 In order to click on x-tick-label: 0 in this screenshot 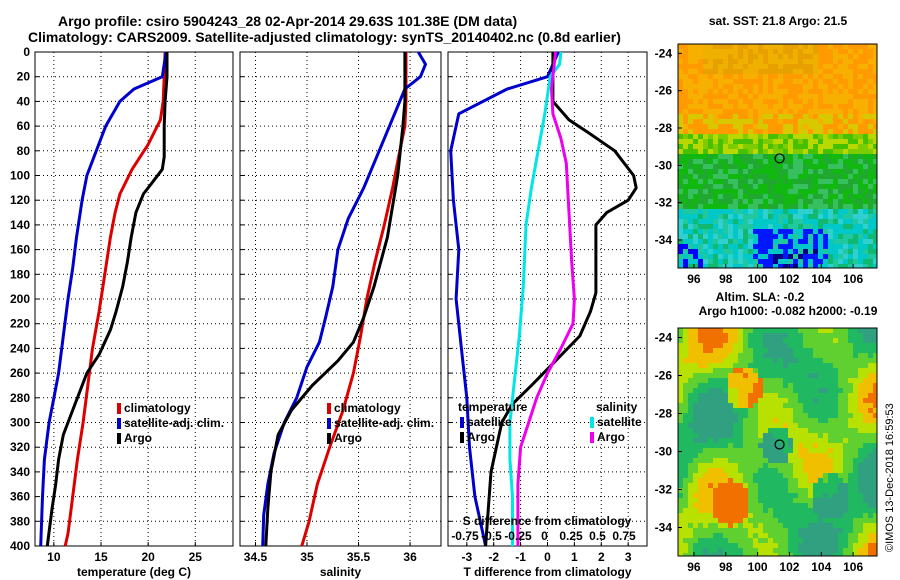, I will do `click(547, 557)`.